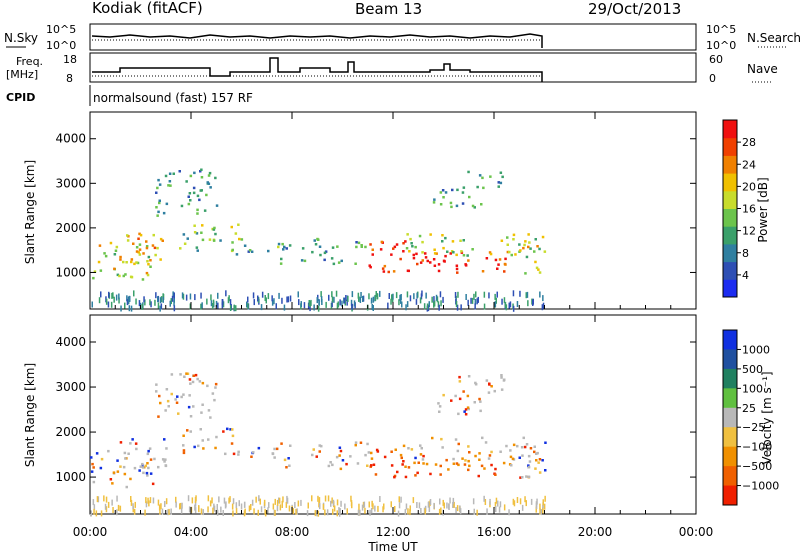 The width and height of the screenshot is (800, 558). I want to click on velocity-colorbar-segment, so click(730, 417).